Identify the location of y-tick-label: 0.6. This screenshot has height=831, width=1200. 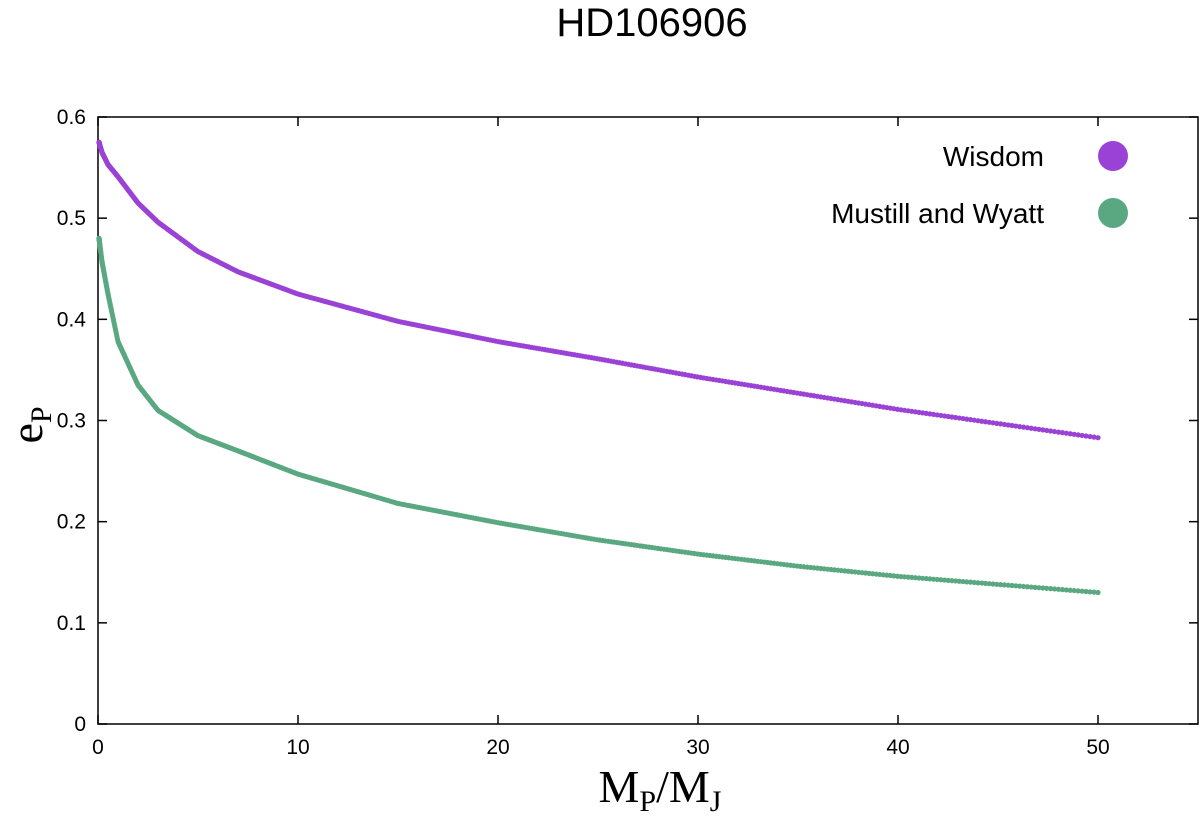
(71, 117).